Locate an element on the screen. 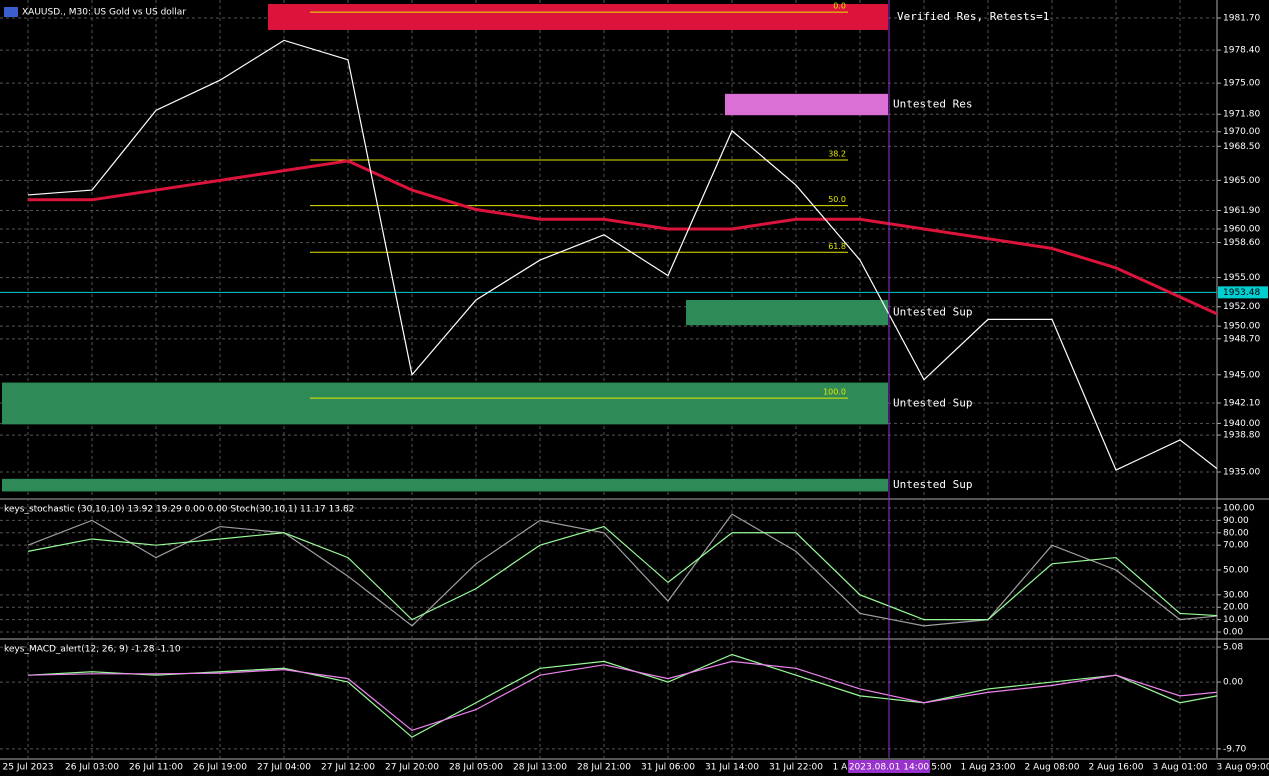  x-tick-label: 26 Jul 11:00 is located at coordinates (156, 768).